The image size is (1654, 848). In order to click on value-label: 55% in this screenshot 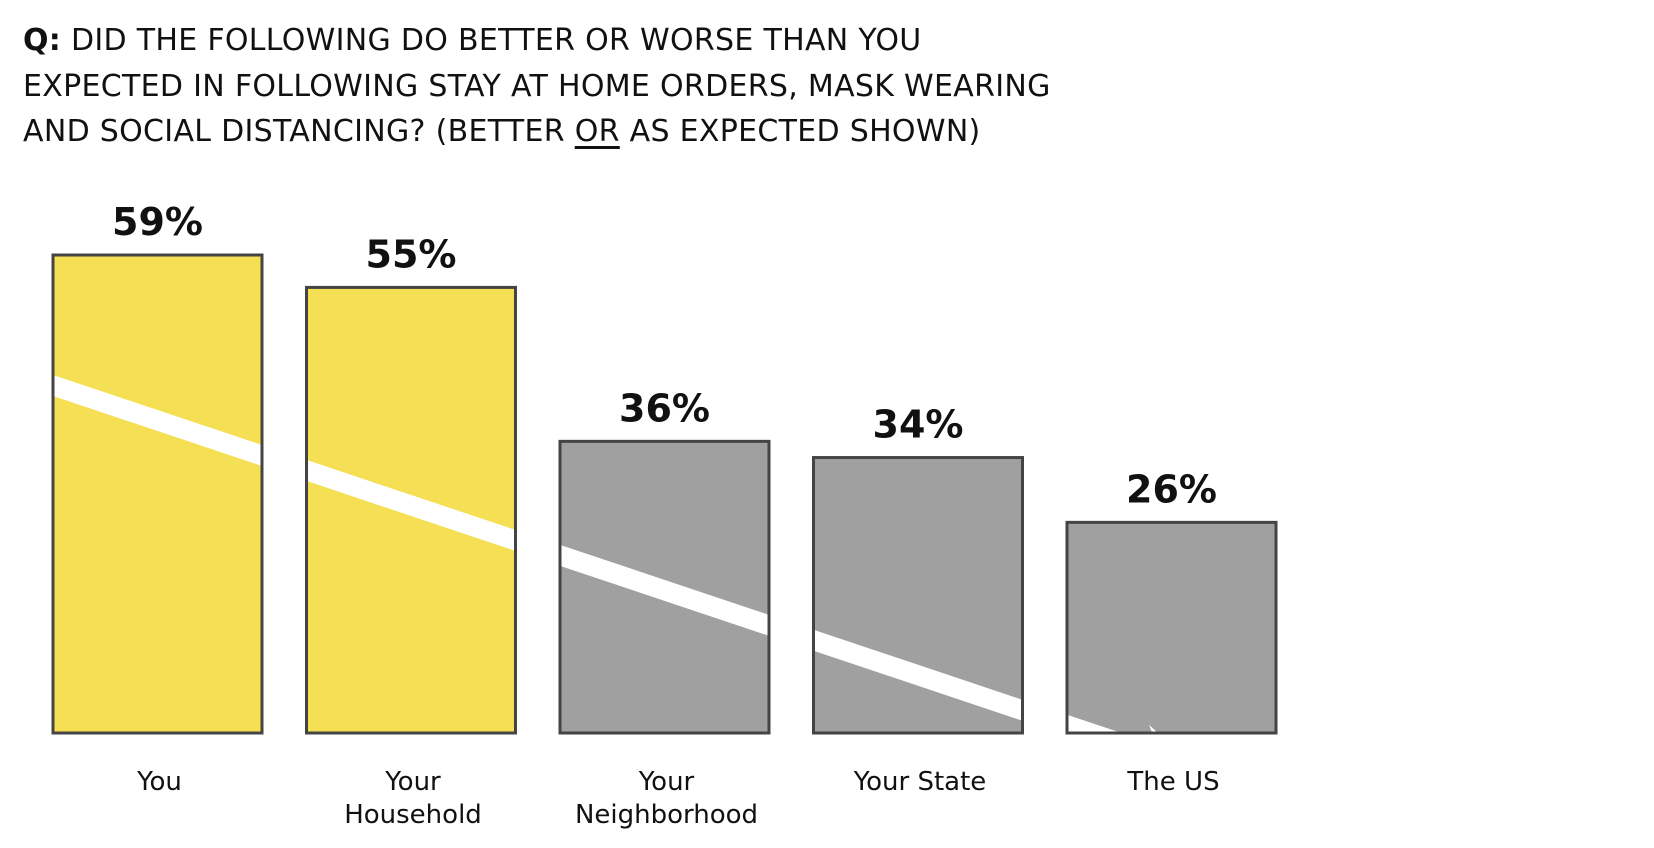, I will do `click(411, 254)`.